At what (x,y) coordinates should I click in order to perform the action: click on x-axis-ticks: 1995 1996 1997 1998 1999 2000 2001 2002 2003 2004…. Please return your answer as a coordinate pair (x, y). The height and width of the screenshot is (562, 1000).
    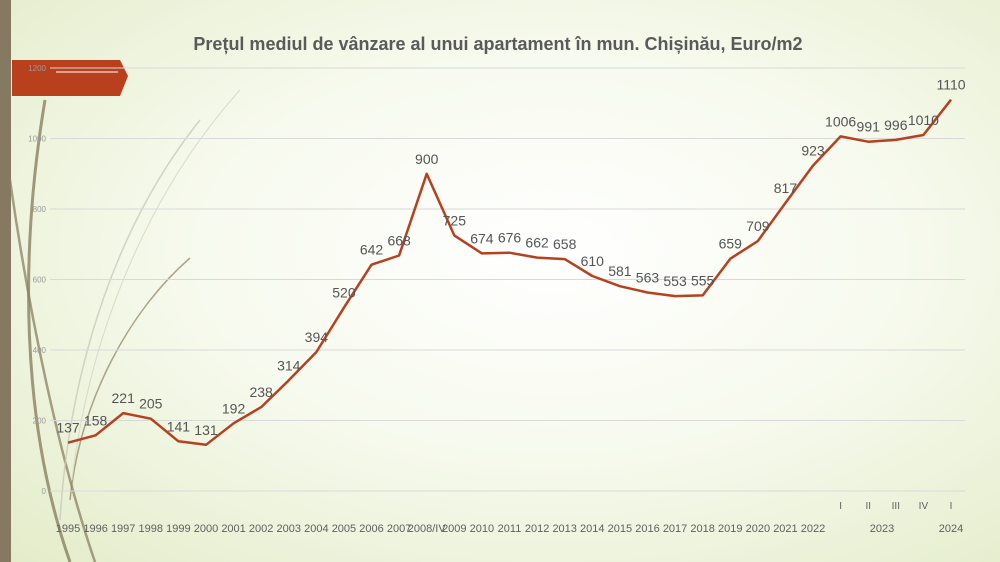
    Looking at the image, I should click on (504, 518).